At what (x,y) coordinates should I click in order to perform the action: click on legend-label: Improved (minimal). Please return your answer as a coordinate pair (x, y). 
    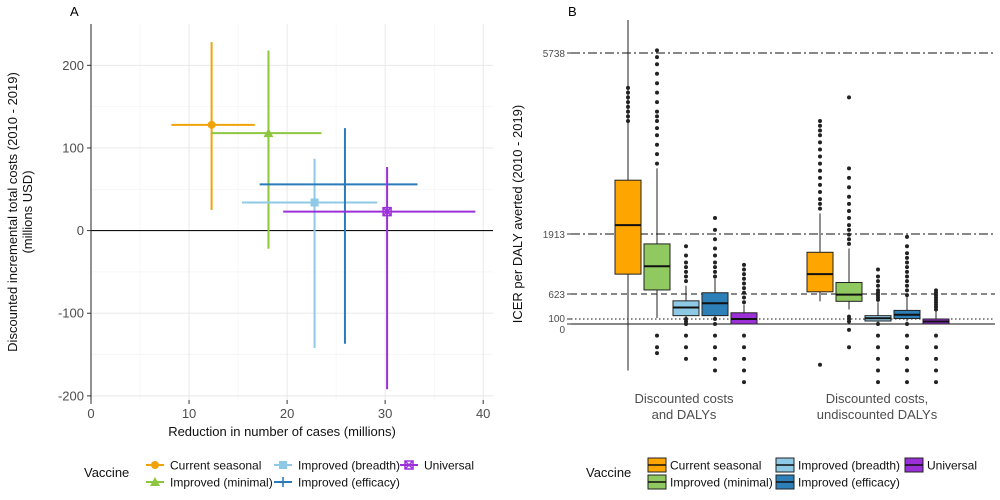
    Looking at the image, I should click on (221, 483).